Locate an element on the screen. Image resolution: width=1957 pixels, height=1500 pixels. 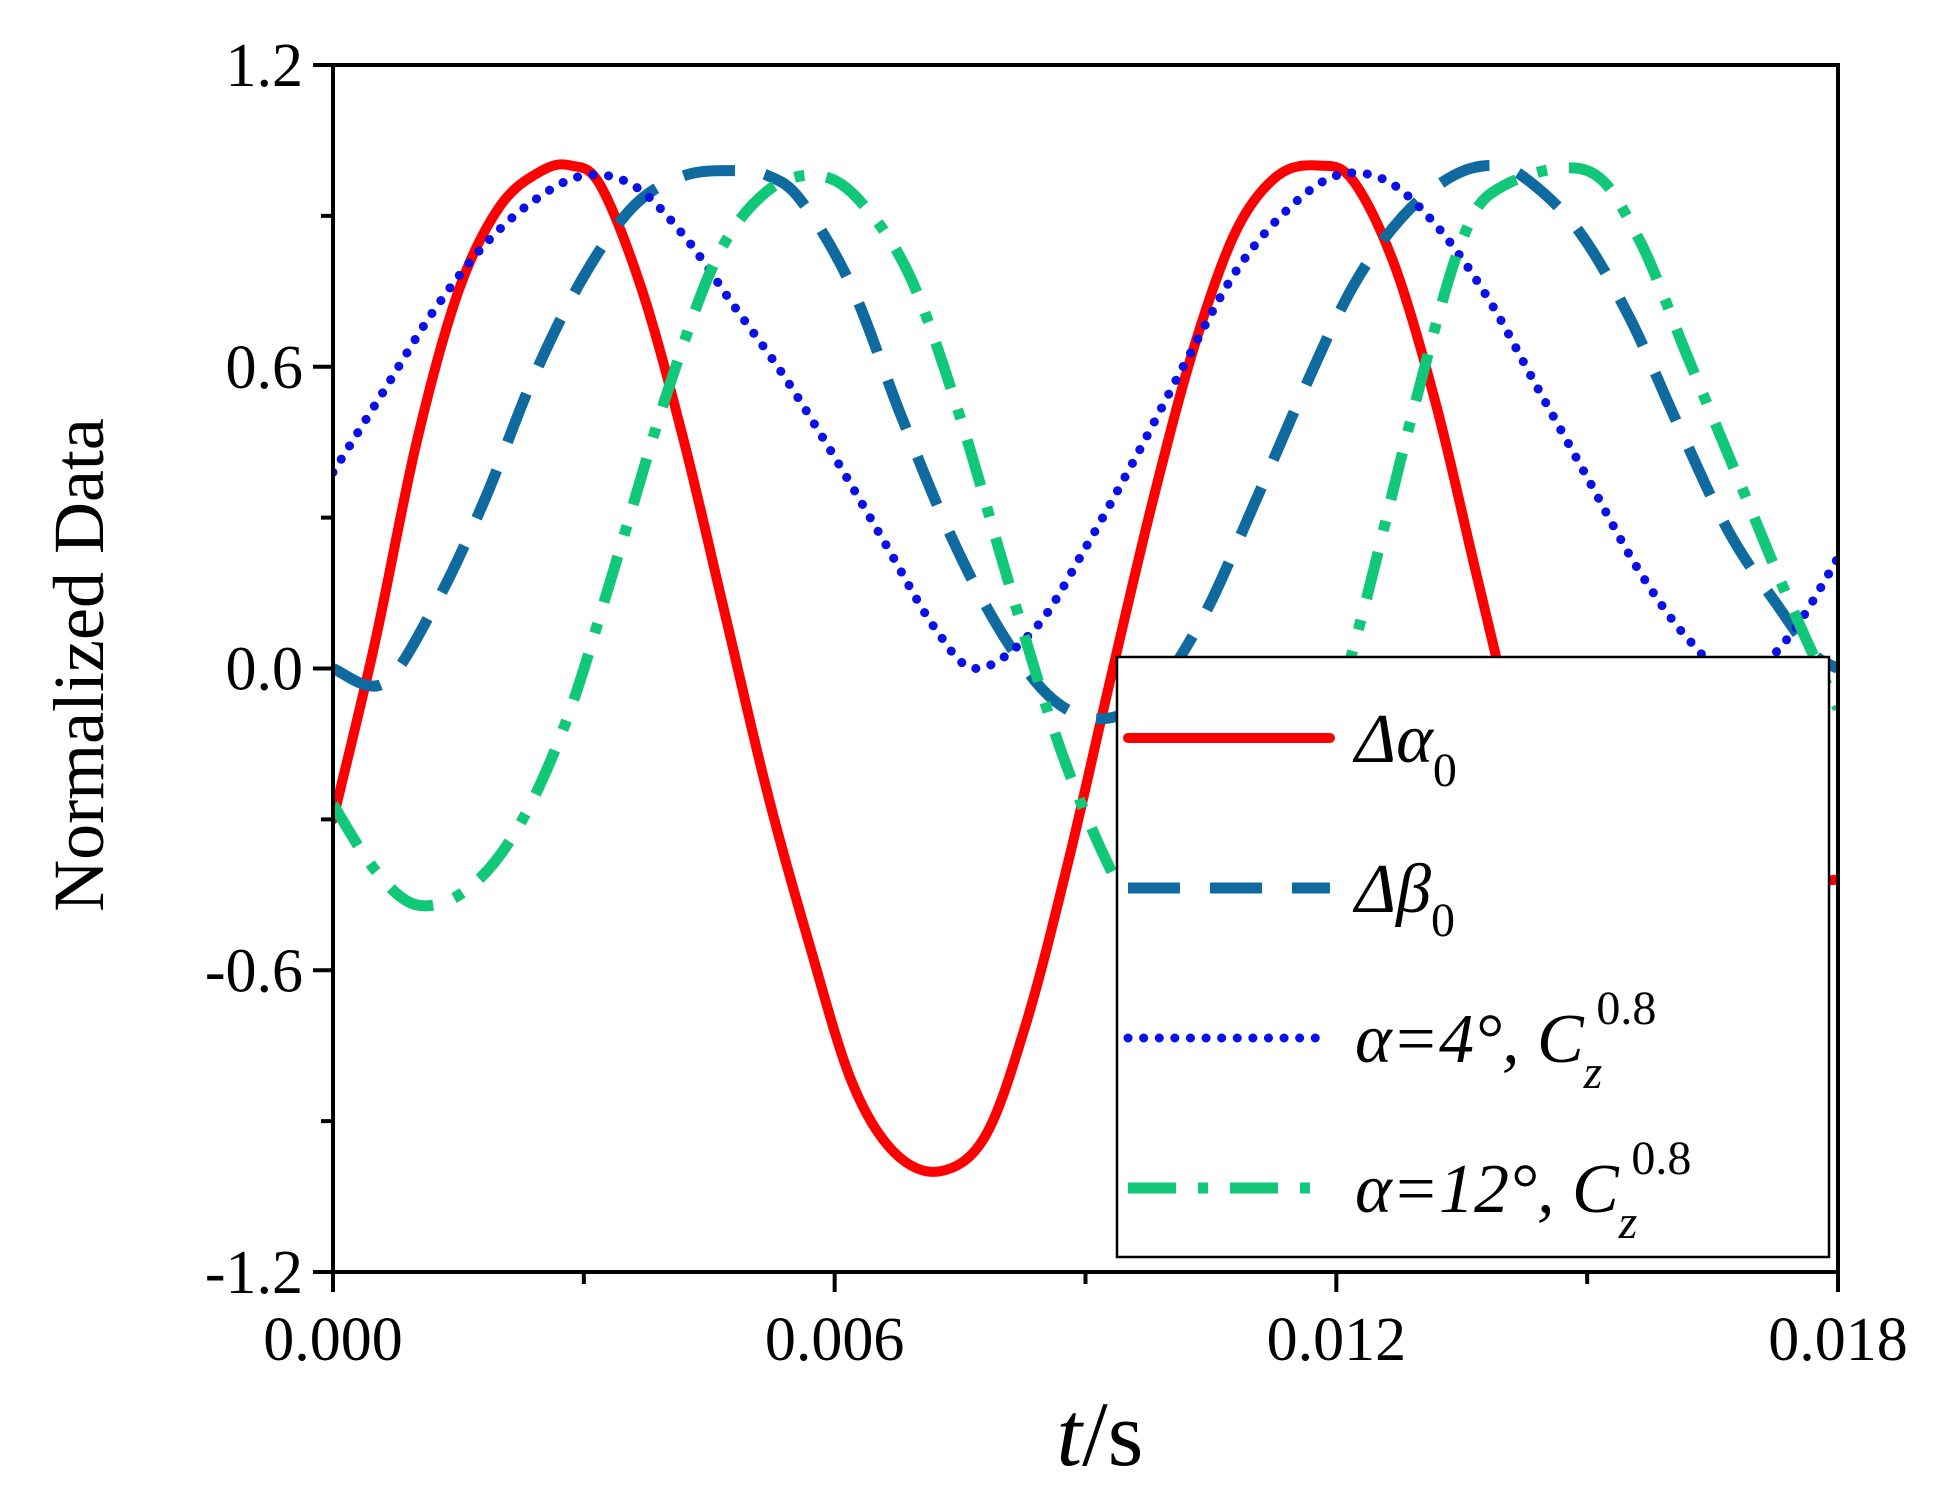
y-tick-label: 0.6 is located at coordinates (265, 368).